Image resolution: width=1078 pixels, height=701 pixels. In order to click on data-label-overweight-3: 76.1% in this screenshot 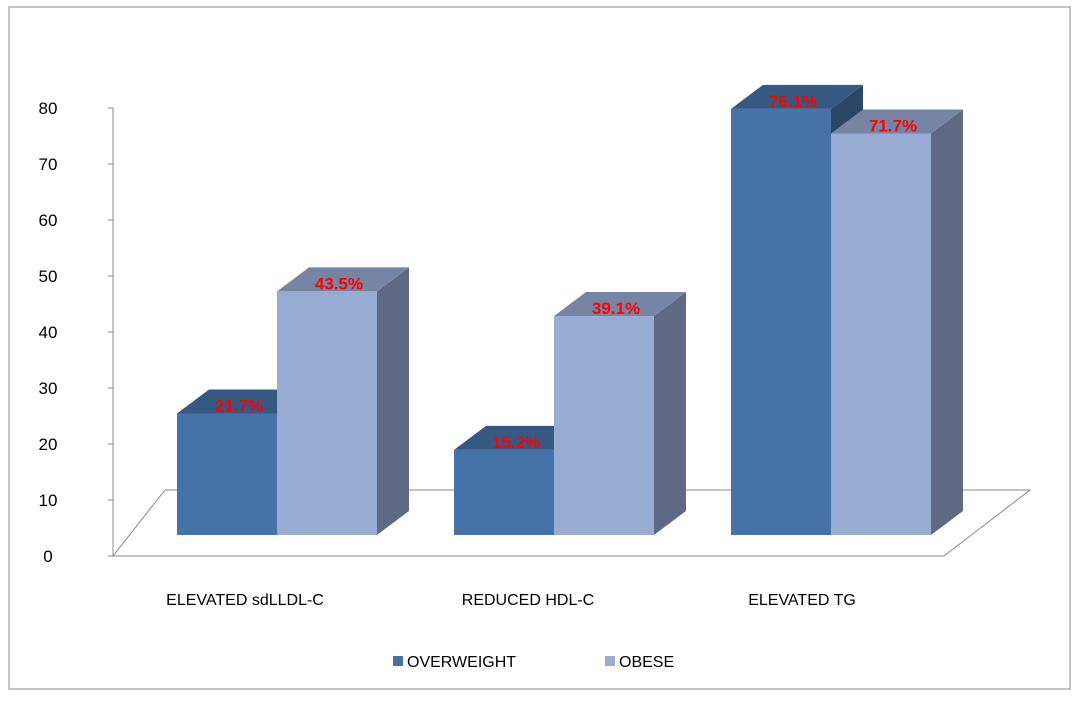, I will do `click(793, 101)`.